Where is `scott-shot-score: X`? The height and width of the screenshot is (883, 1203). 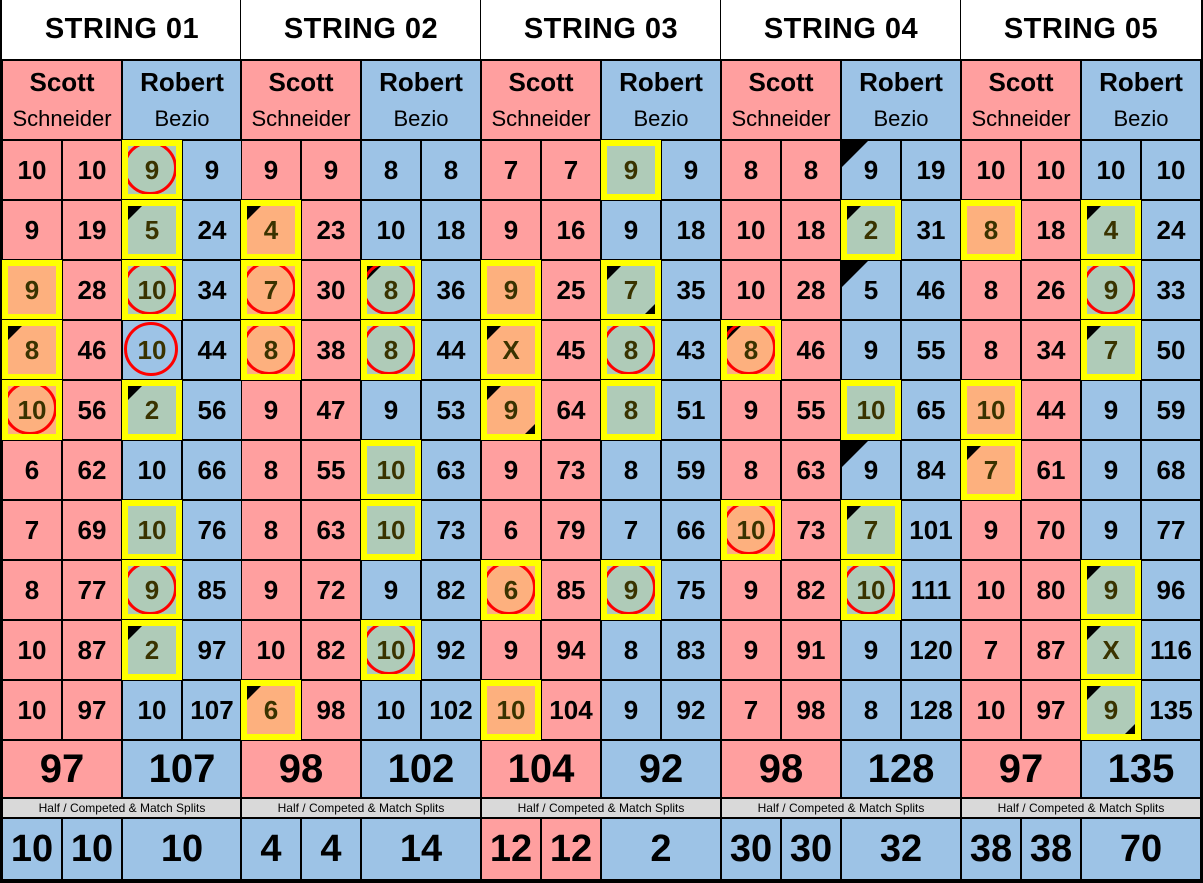
scott-shot-score: X is located at coordinates (511, 350).